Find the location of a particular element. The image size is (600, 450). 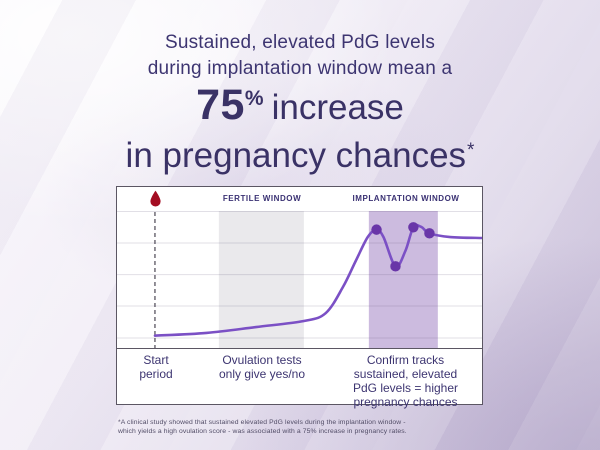

blood-drop-icon is located at coordinates (155, 198).